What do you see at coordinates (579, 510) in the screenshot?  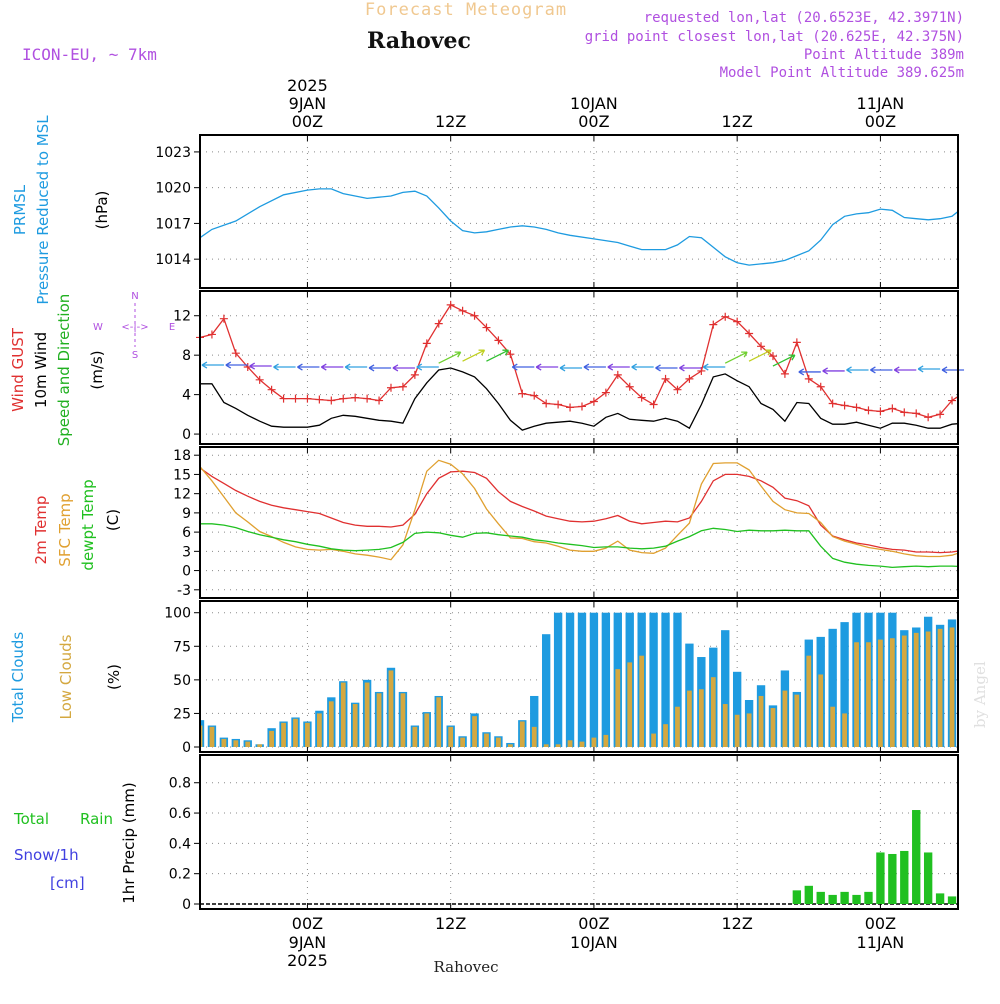 I see `temp-2m-line` at bounding box center [579, 510].